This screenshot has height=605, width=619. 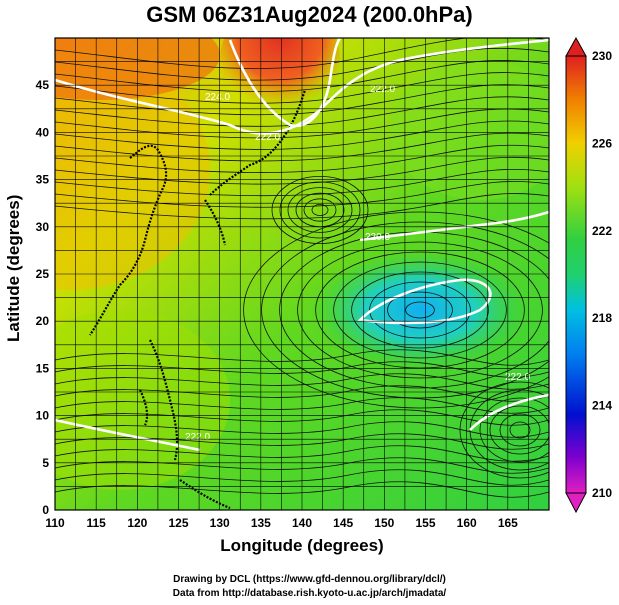 I want to click on latitude-tick-labels: 0 5 10 15 20 25 30 35 40 45, so click(x=43, y=297).